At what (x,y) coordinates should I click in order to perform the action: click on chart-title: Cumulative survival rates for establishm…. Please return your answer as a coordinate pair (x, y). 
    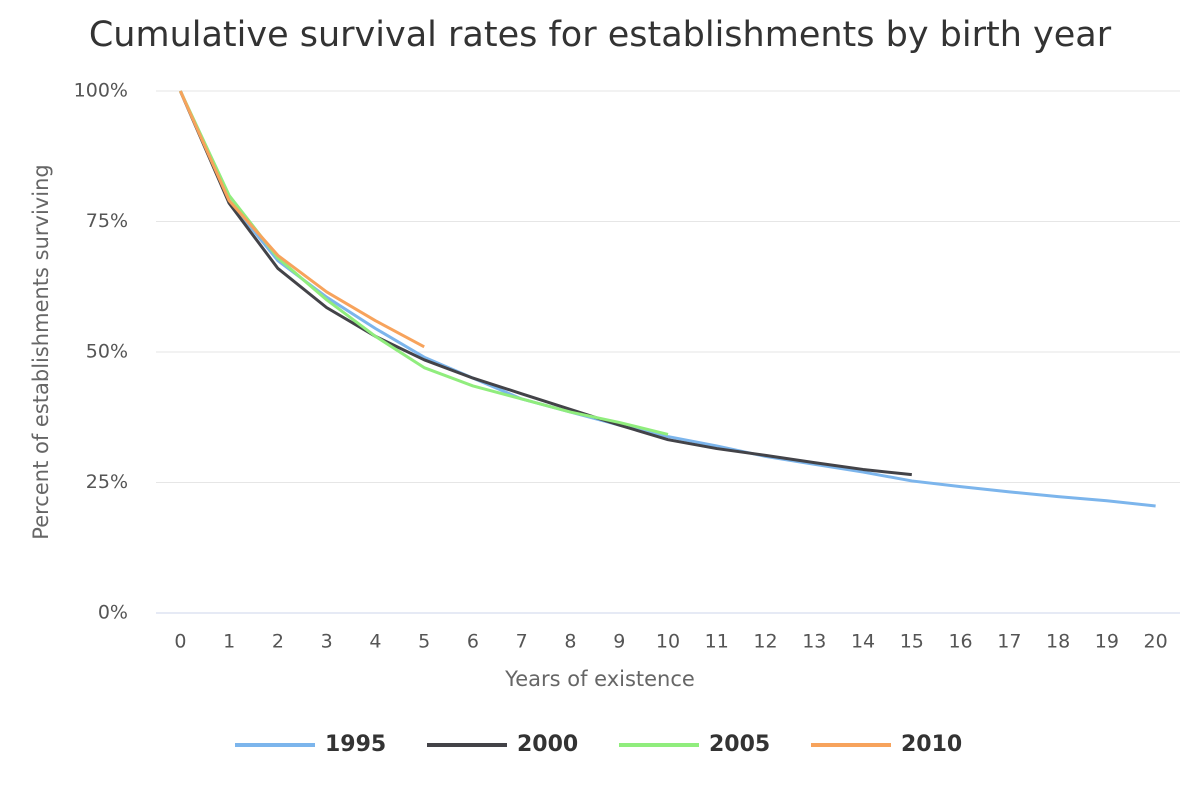
    Looking at the image, I should click on (600, 35).